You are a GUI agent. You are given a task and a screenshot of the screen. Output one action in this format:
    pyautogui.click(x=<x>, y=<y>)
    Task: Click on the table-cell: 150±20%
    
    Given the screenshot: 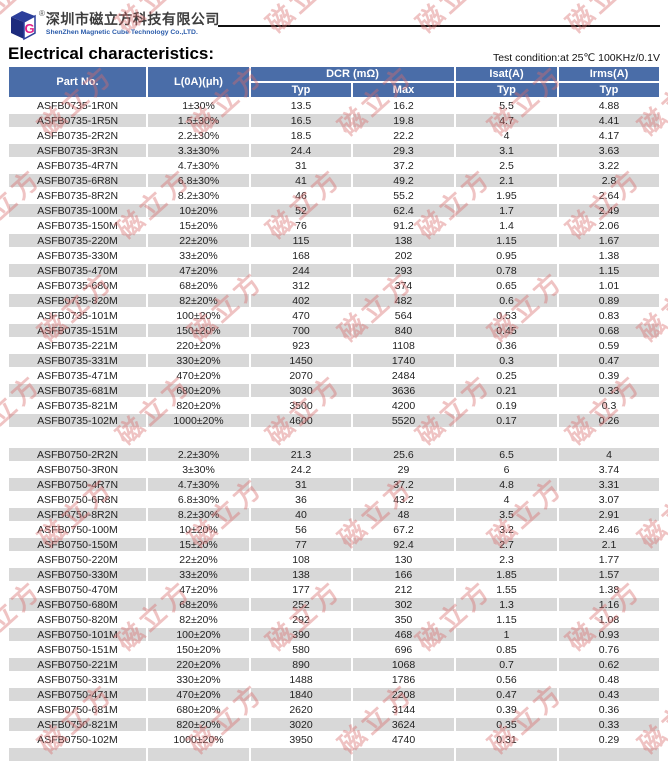 What is the action you would take?
    pyautogui.click(x=198, y=649)
    